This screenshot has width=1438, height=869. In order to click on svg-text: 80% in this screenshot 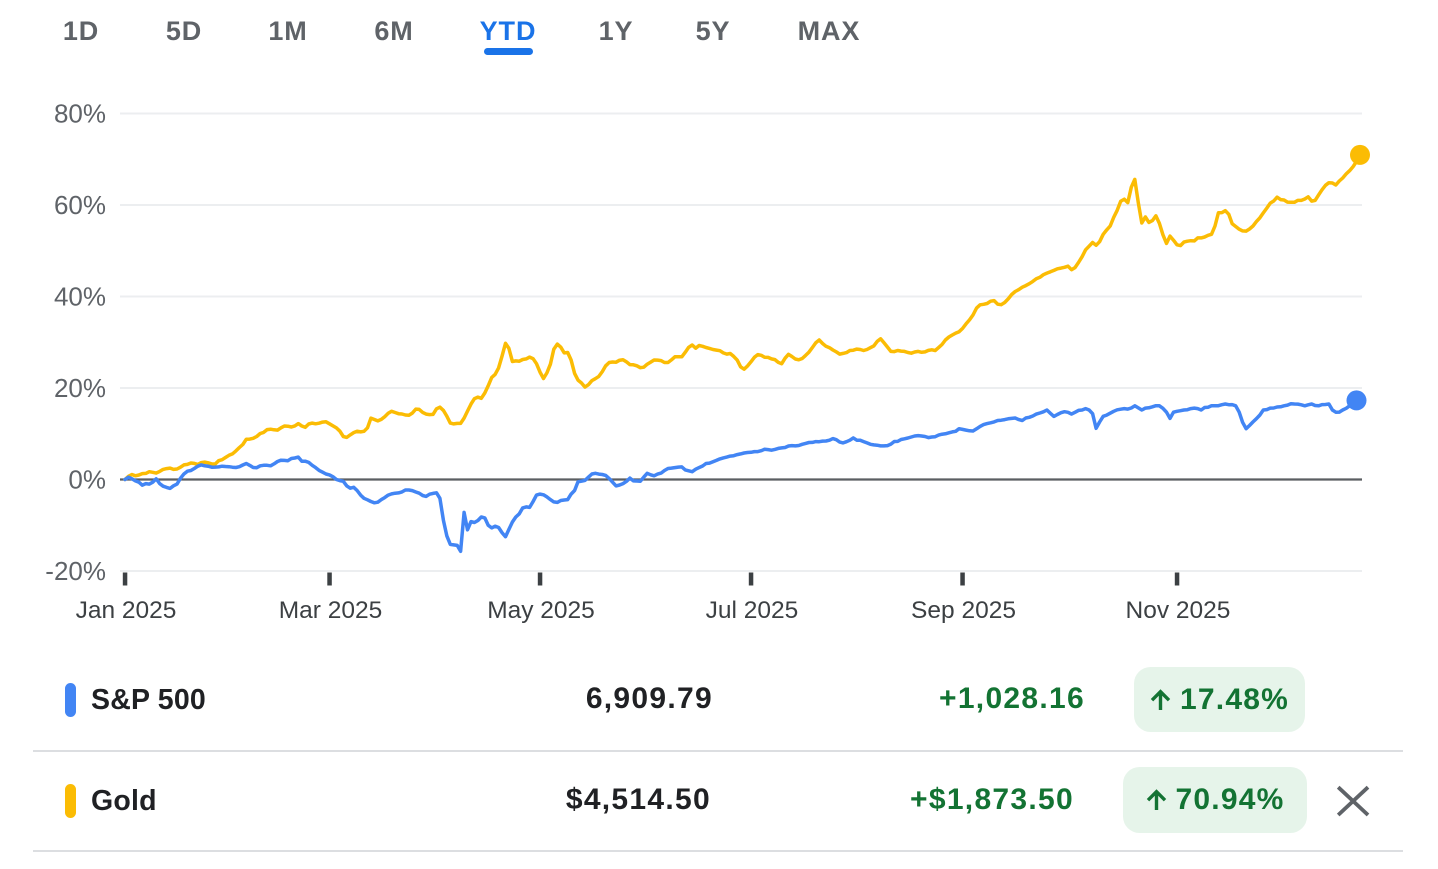, I will do `click(80, 114)`.